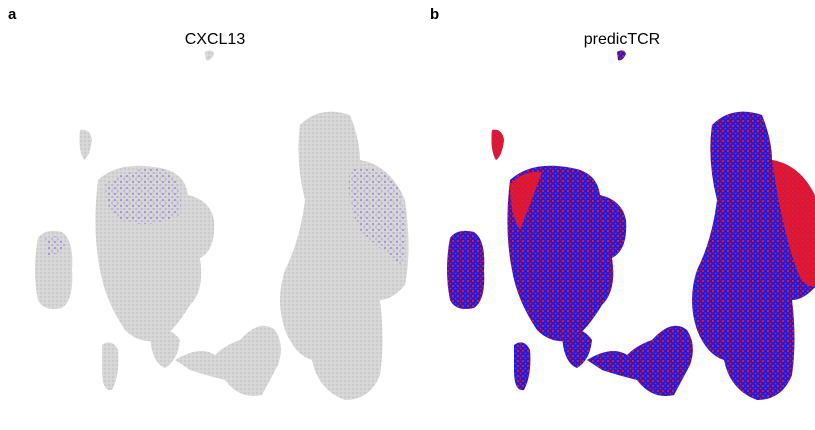  I want to click on panel-title: CXCL13, so click(215, 39).